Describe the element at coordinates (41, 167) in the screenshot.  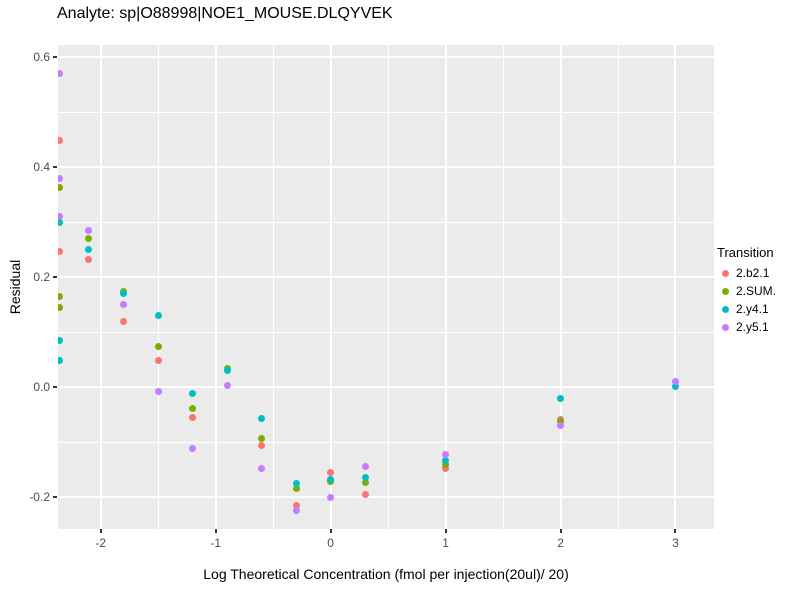
I see `y-tick-label: 0.4` at that location.